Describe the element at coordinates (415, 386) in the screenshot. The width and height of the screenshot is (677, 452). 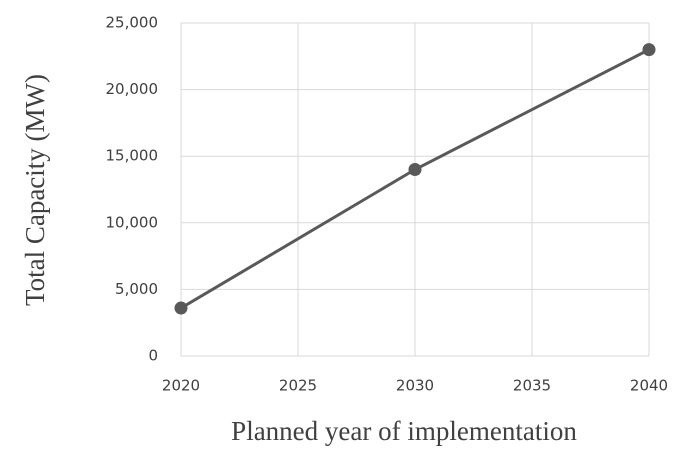
I see `x-tick-label: 2030` at that location.